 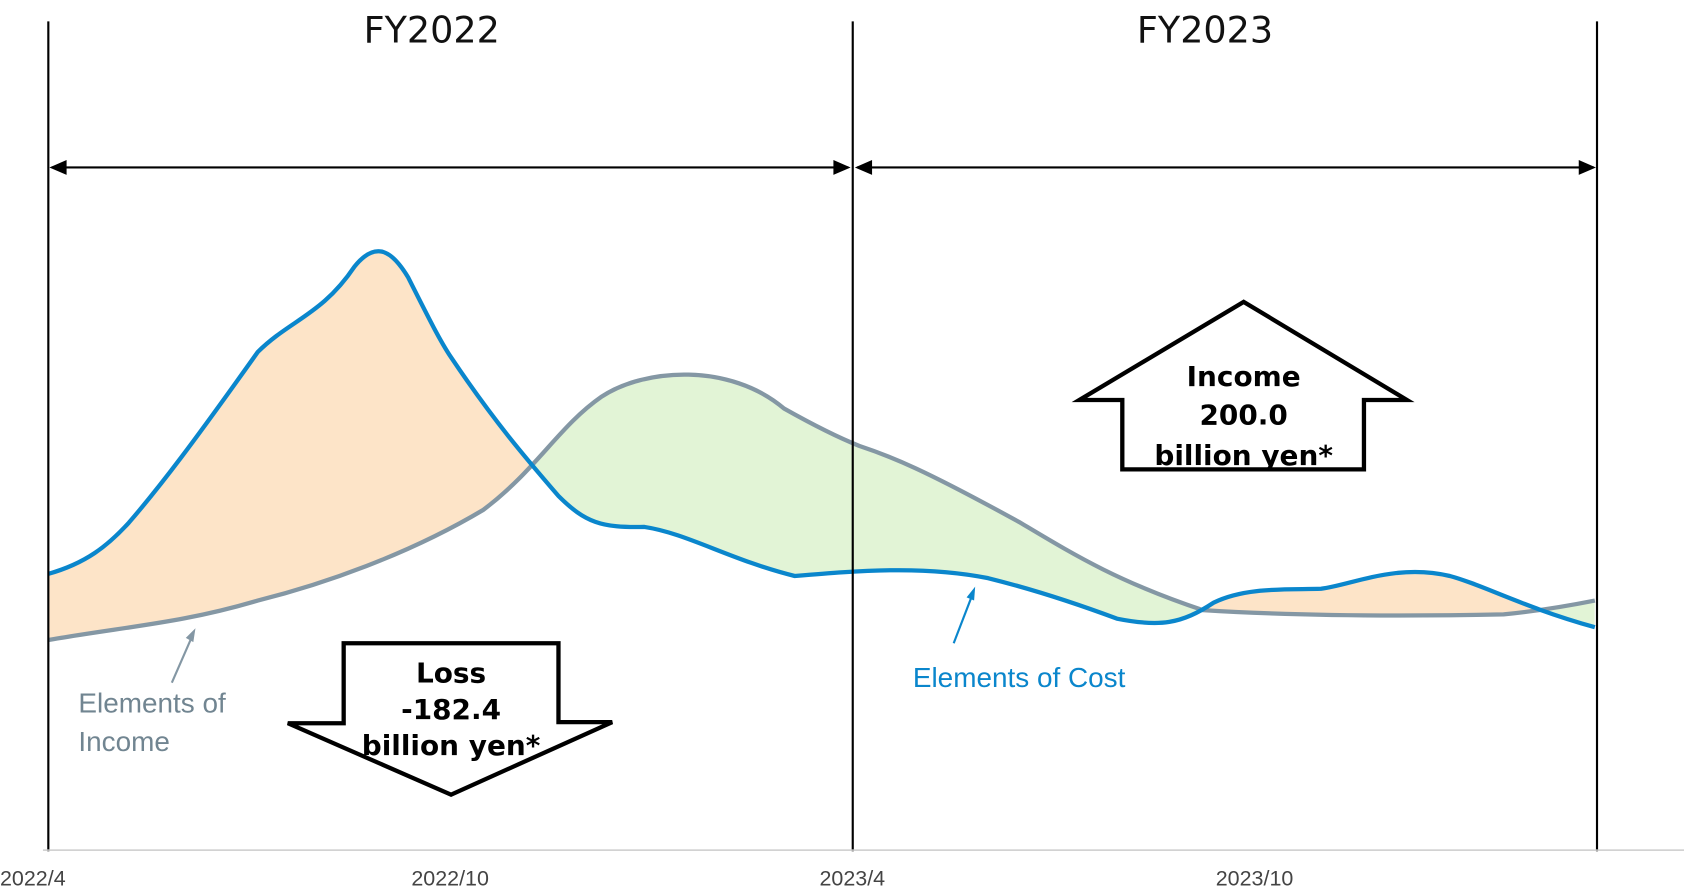 What do you see at coordinates (1255, 878) in the screenshot?
I see `x-label: 2023/10` at bounding box center [1255, 878].